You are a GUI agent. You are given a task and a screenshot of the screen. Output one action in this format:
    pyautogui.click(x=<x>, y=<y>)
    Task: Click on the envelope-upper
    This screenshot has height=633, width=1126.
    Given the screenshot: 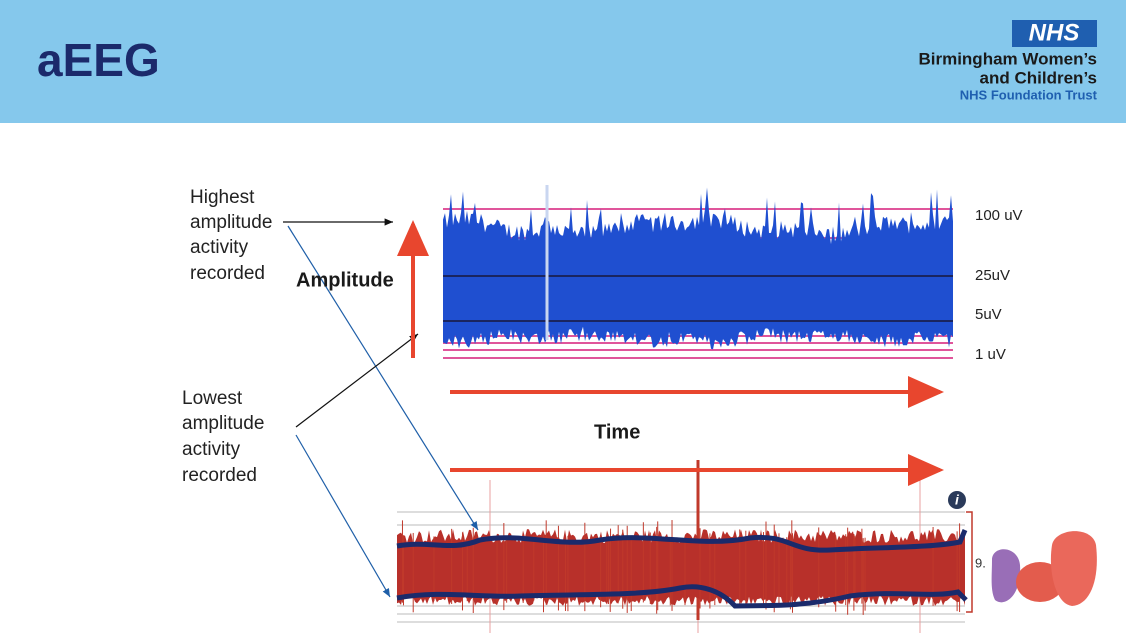 What is the action you would take?
    pyautogui.click(x=682, y=541)
    